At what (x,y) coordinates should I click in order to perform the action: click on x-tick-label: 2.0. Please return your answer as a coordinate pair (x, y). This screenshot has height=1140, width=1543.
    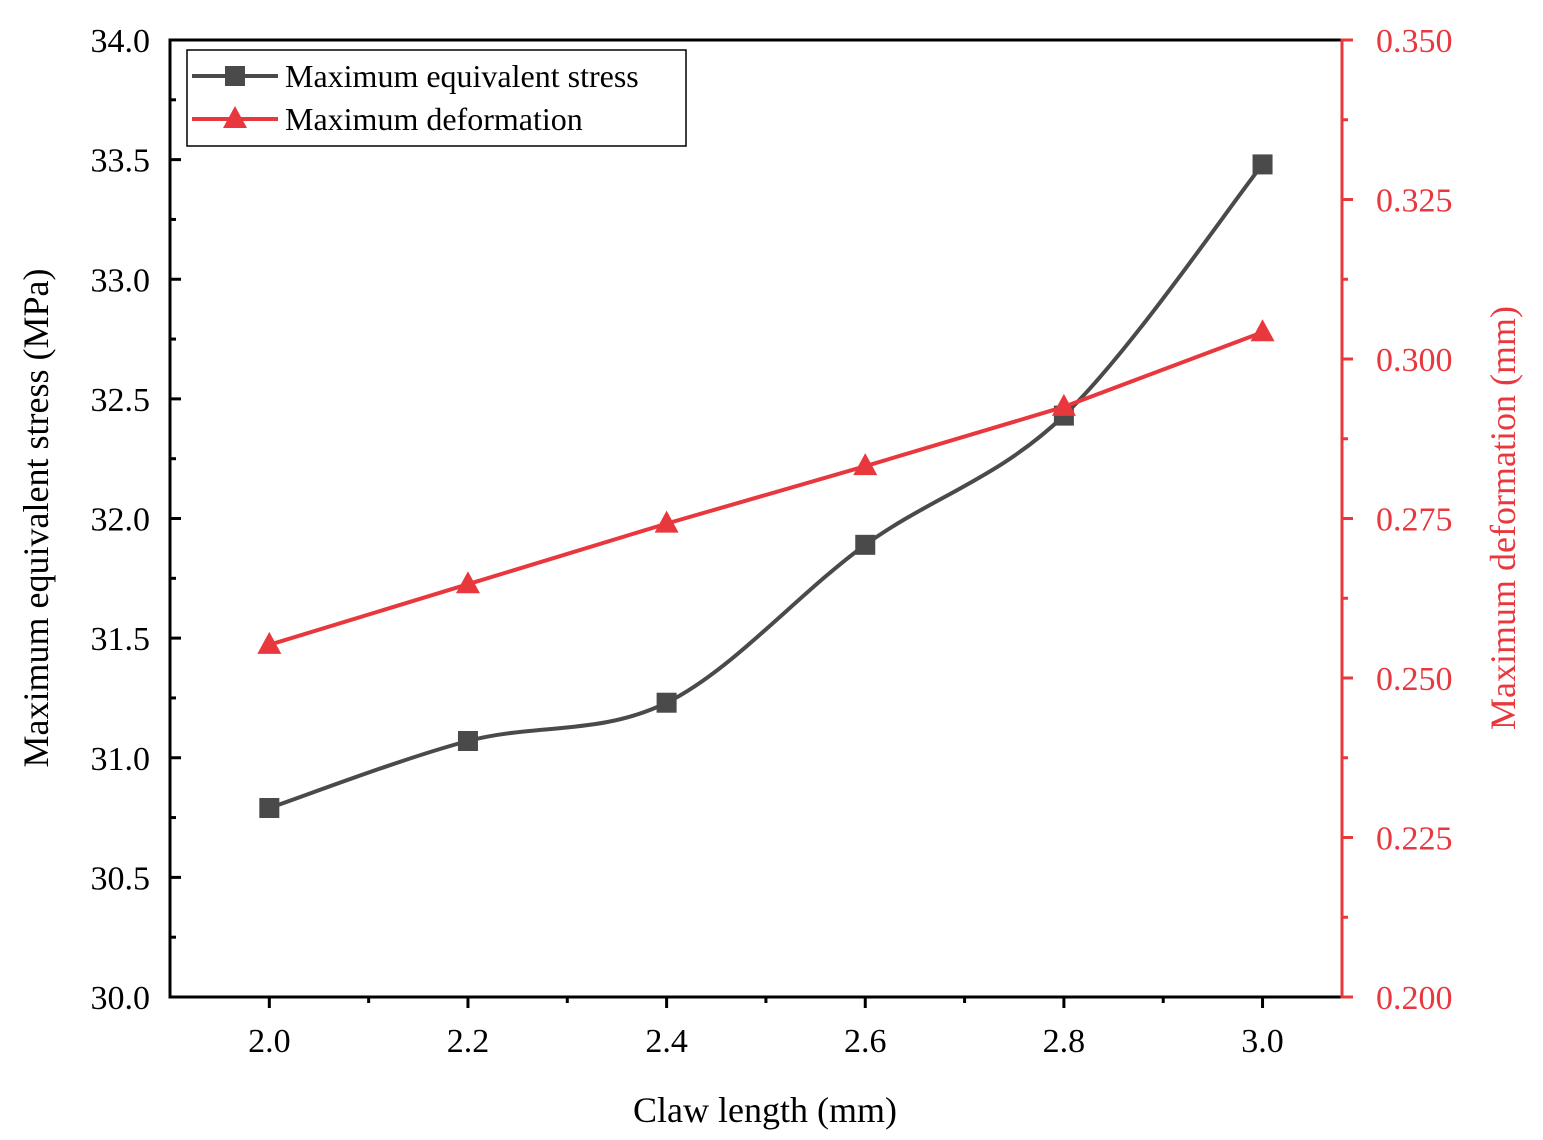
    Looking at the image, I should click on (269, 1041).